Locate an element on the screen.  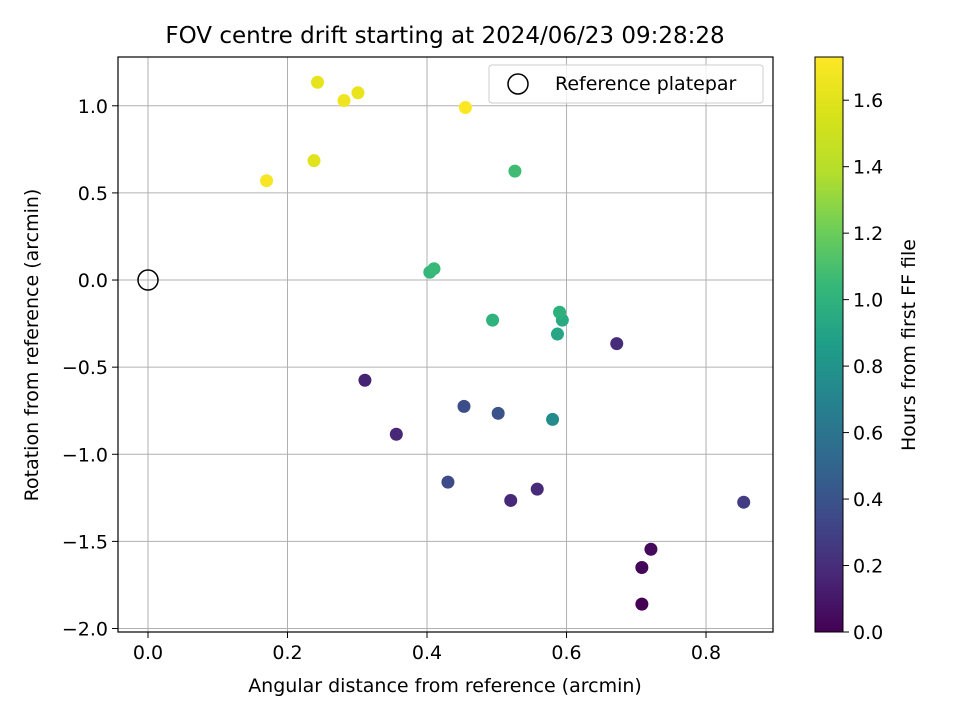
x-tick-label: 0.6 is located at coordinates (566, 653).